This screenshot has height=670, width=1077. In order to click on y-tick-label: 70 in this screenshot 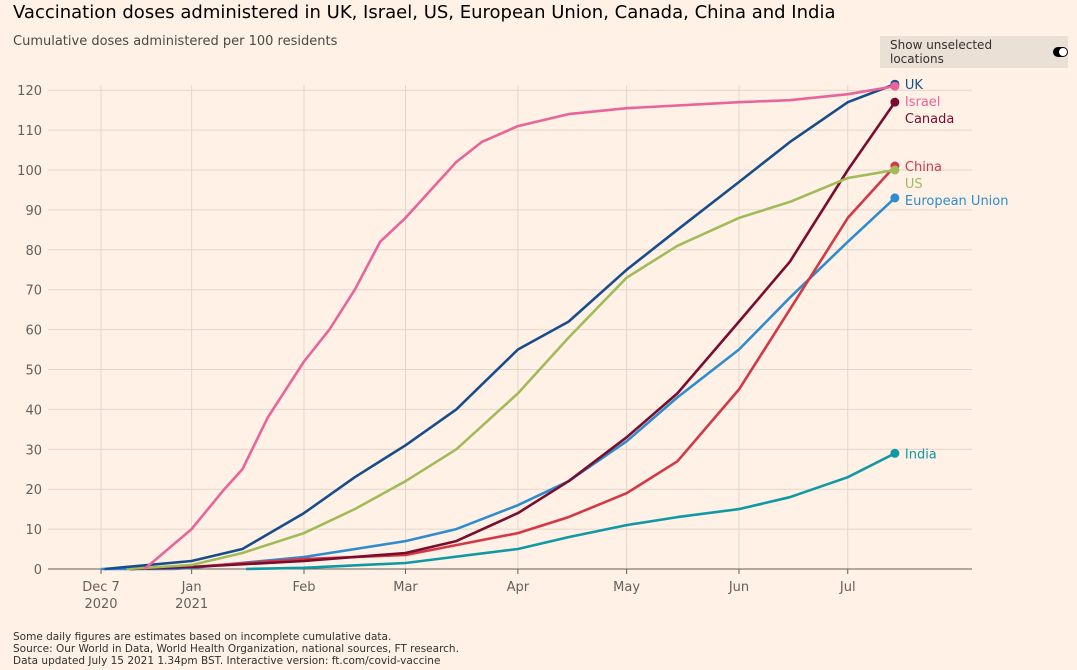, I will do `click(33, 291)`.